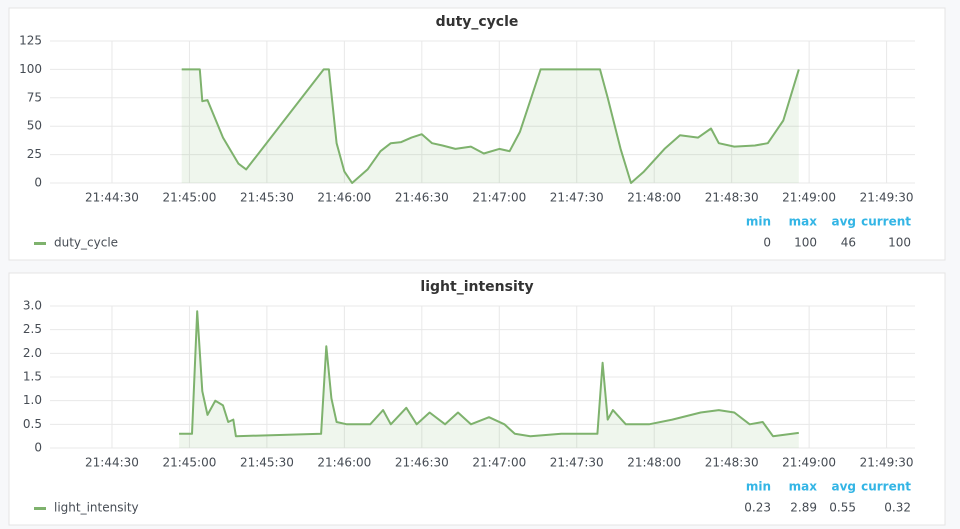 The height and width of the screenshot is (529, 960). I want to click on y-tick-label: 100, so click(30, 69).